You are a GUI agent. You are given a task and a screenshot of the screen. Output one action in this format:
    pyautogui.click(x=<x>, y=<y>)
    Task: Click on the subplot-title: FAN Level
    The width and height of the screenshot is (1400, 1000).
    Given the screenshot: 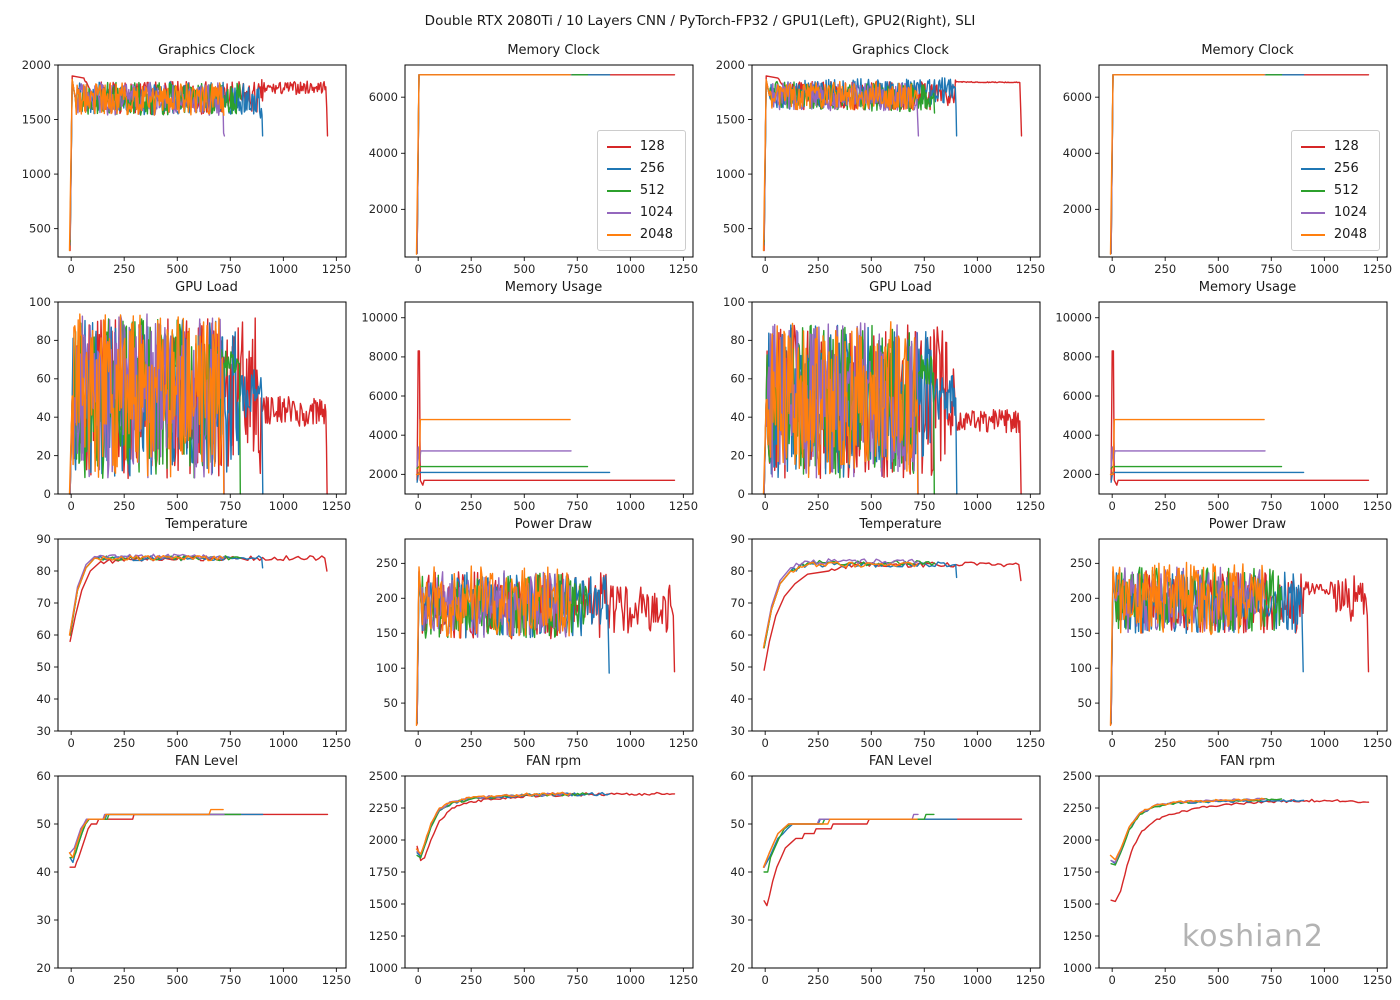 What is the action you would take?
    pyautogui.click(x=900, y=761)
    